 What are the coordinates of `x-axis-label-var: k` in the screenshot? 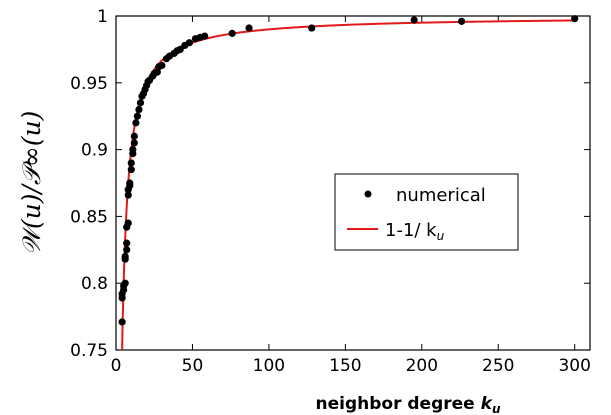 It's located at (487, 404).